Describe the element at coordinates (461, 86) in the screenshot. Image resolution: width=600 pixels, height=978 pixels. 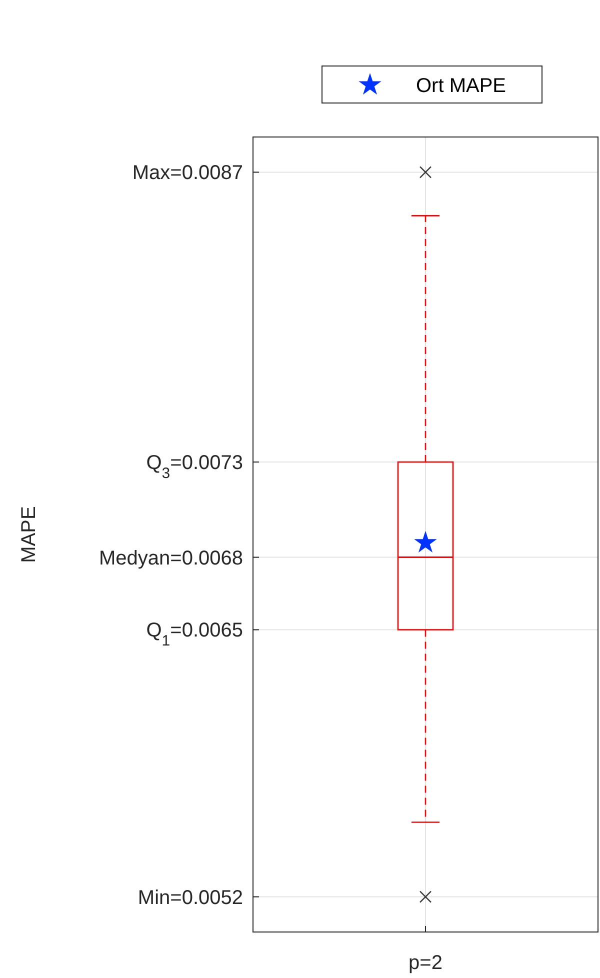
I see `legend-label: Ort MAPE` at that location.